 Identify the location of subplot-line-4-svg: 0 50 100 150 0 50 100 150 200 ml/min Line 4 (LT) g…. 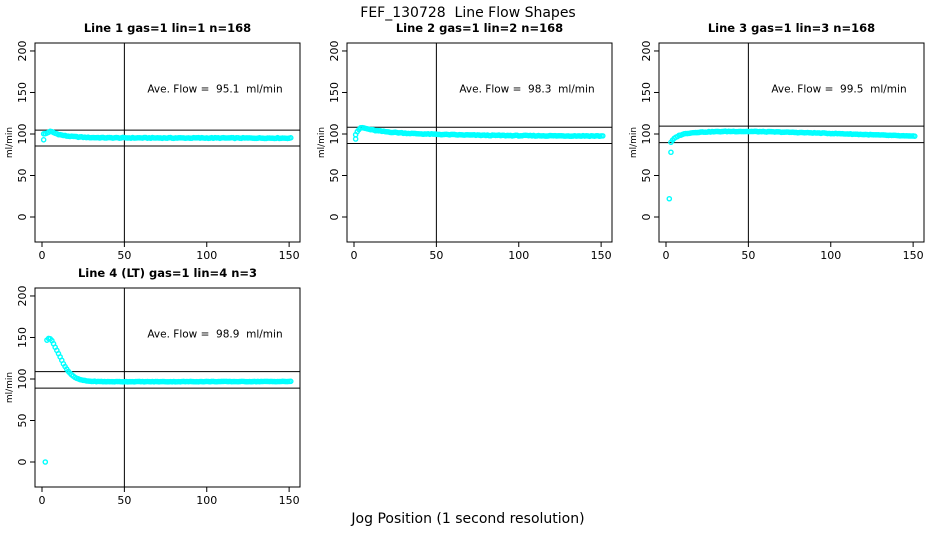
(153, 386).